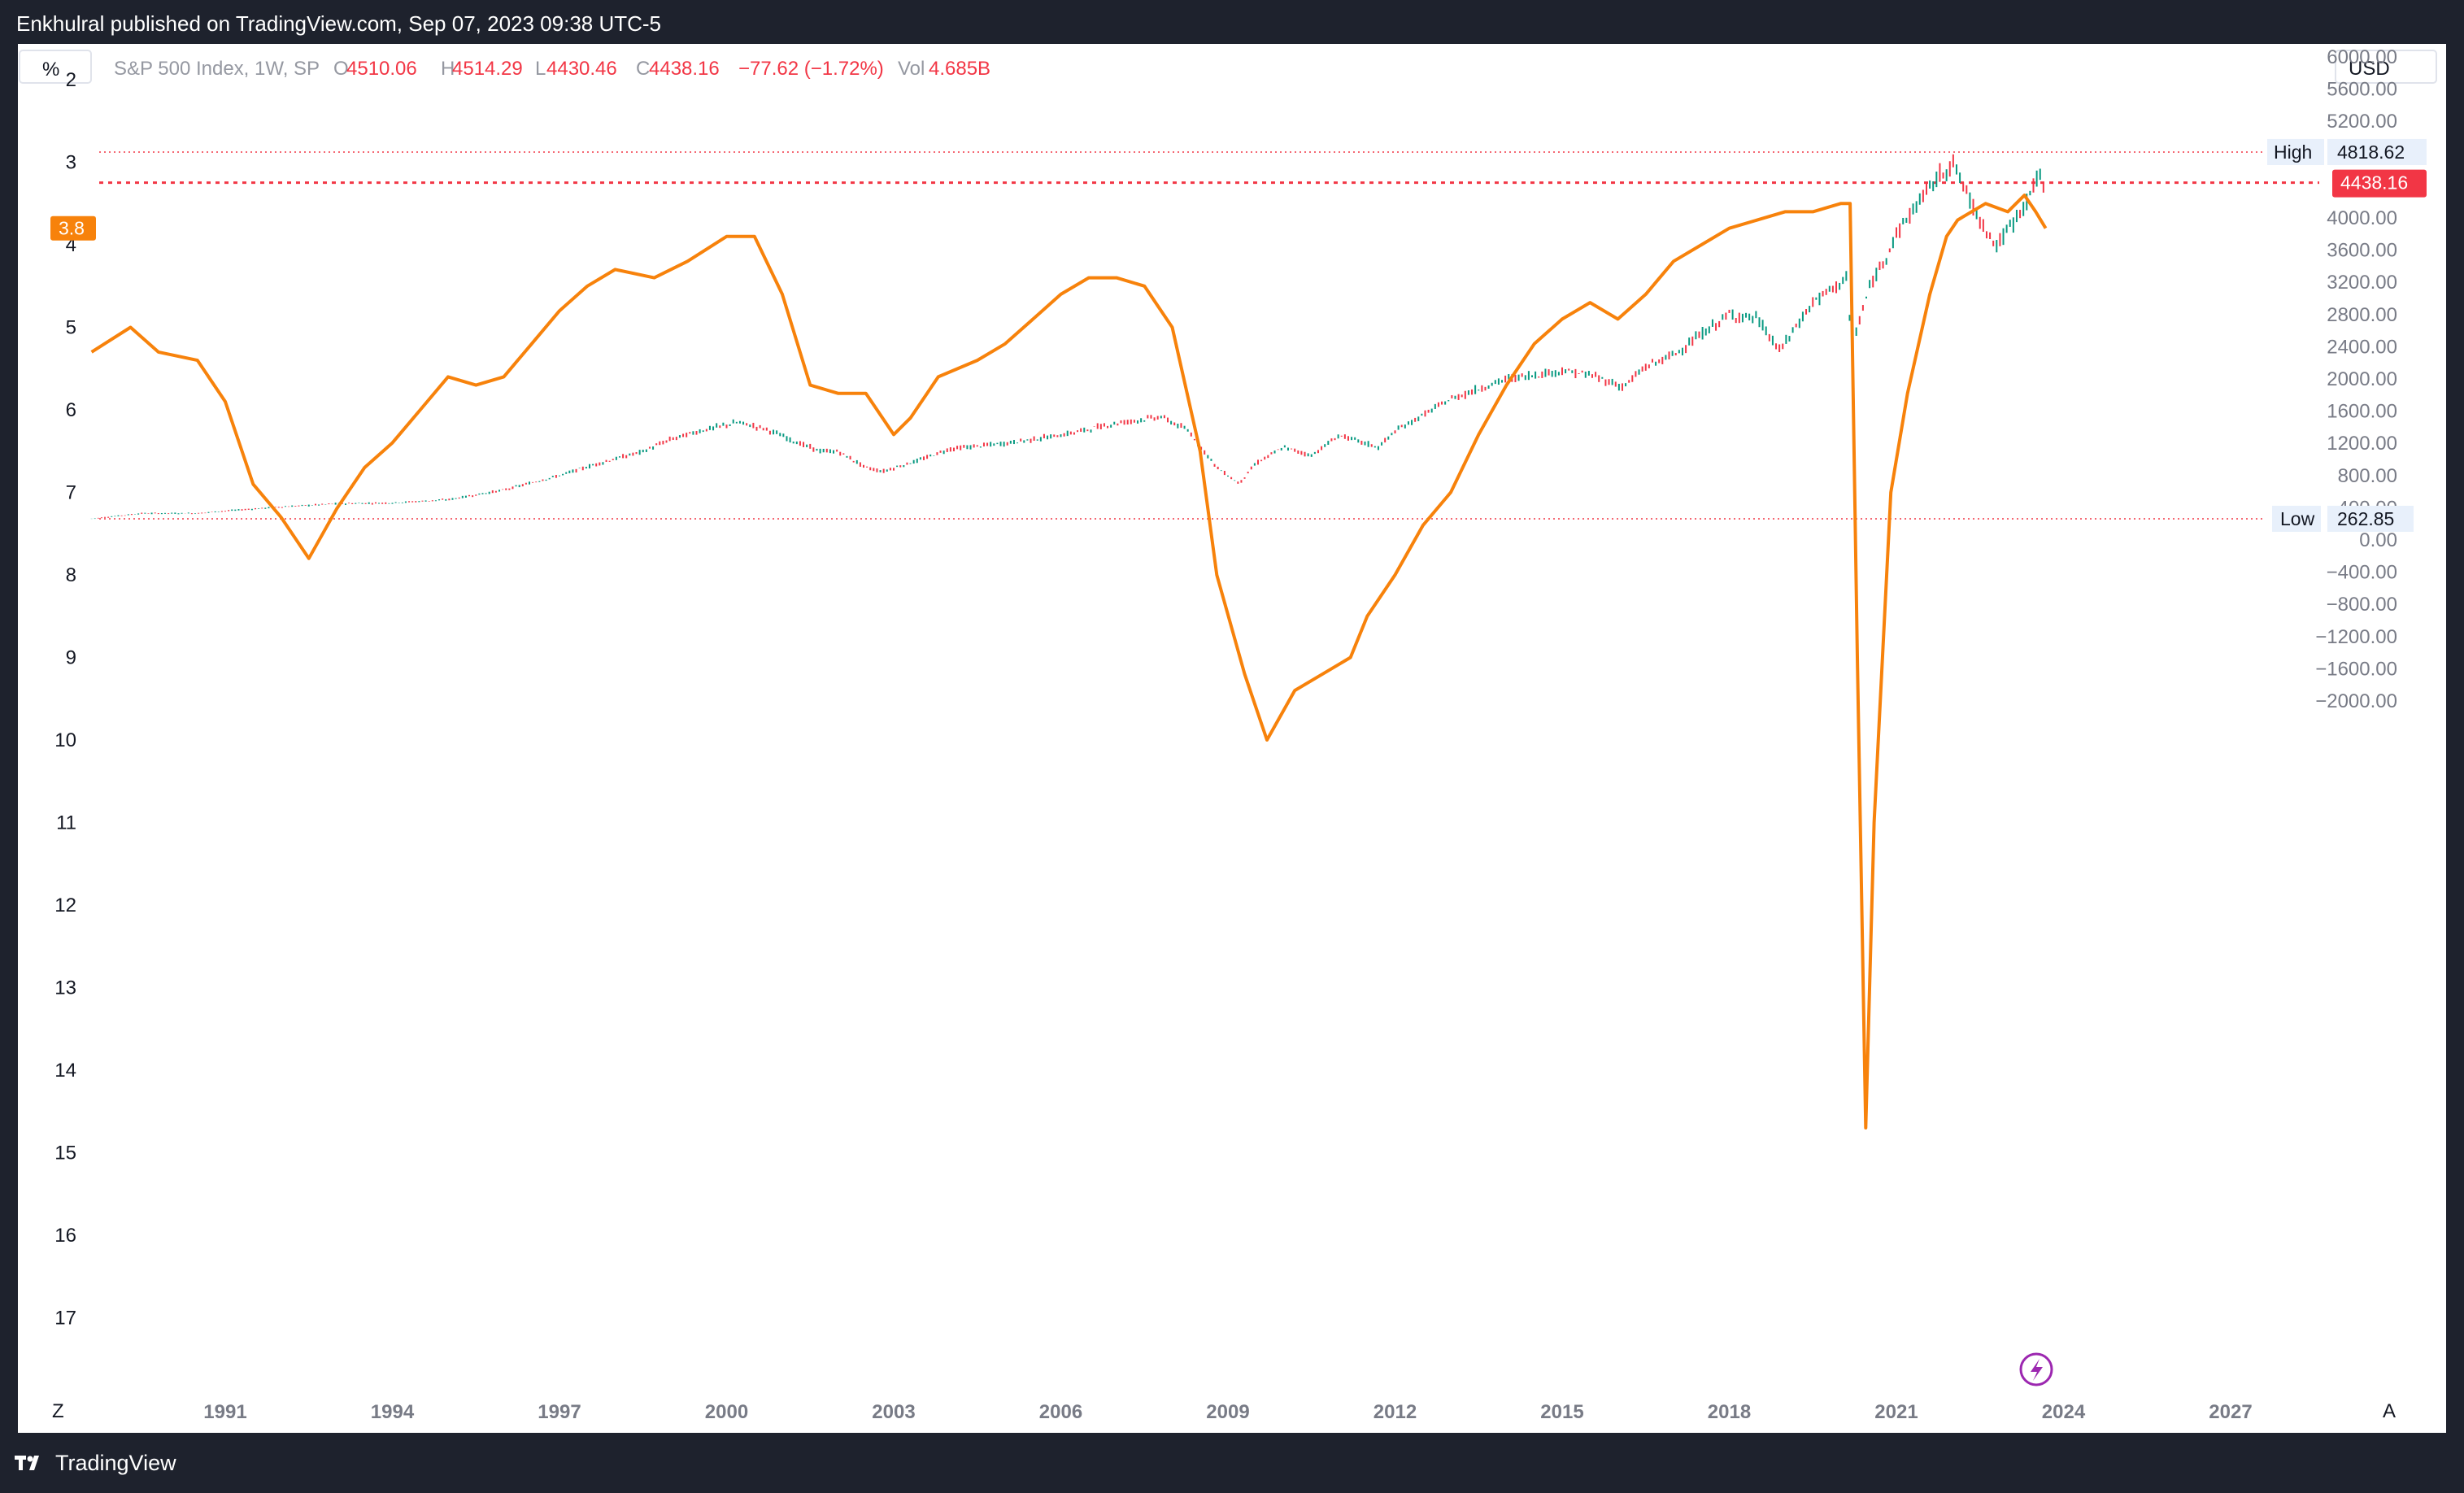  Describe the element at coordinates (487, 69) in the screenshot. I see `high-value: 4514.29` at that location.